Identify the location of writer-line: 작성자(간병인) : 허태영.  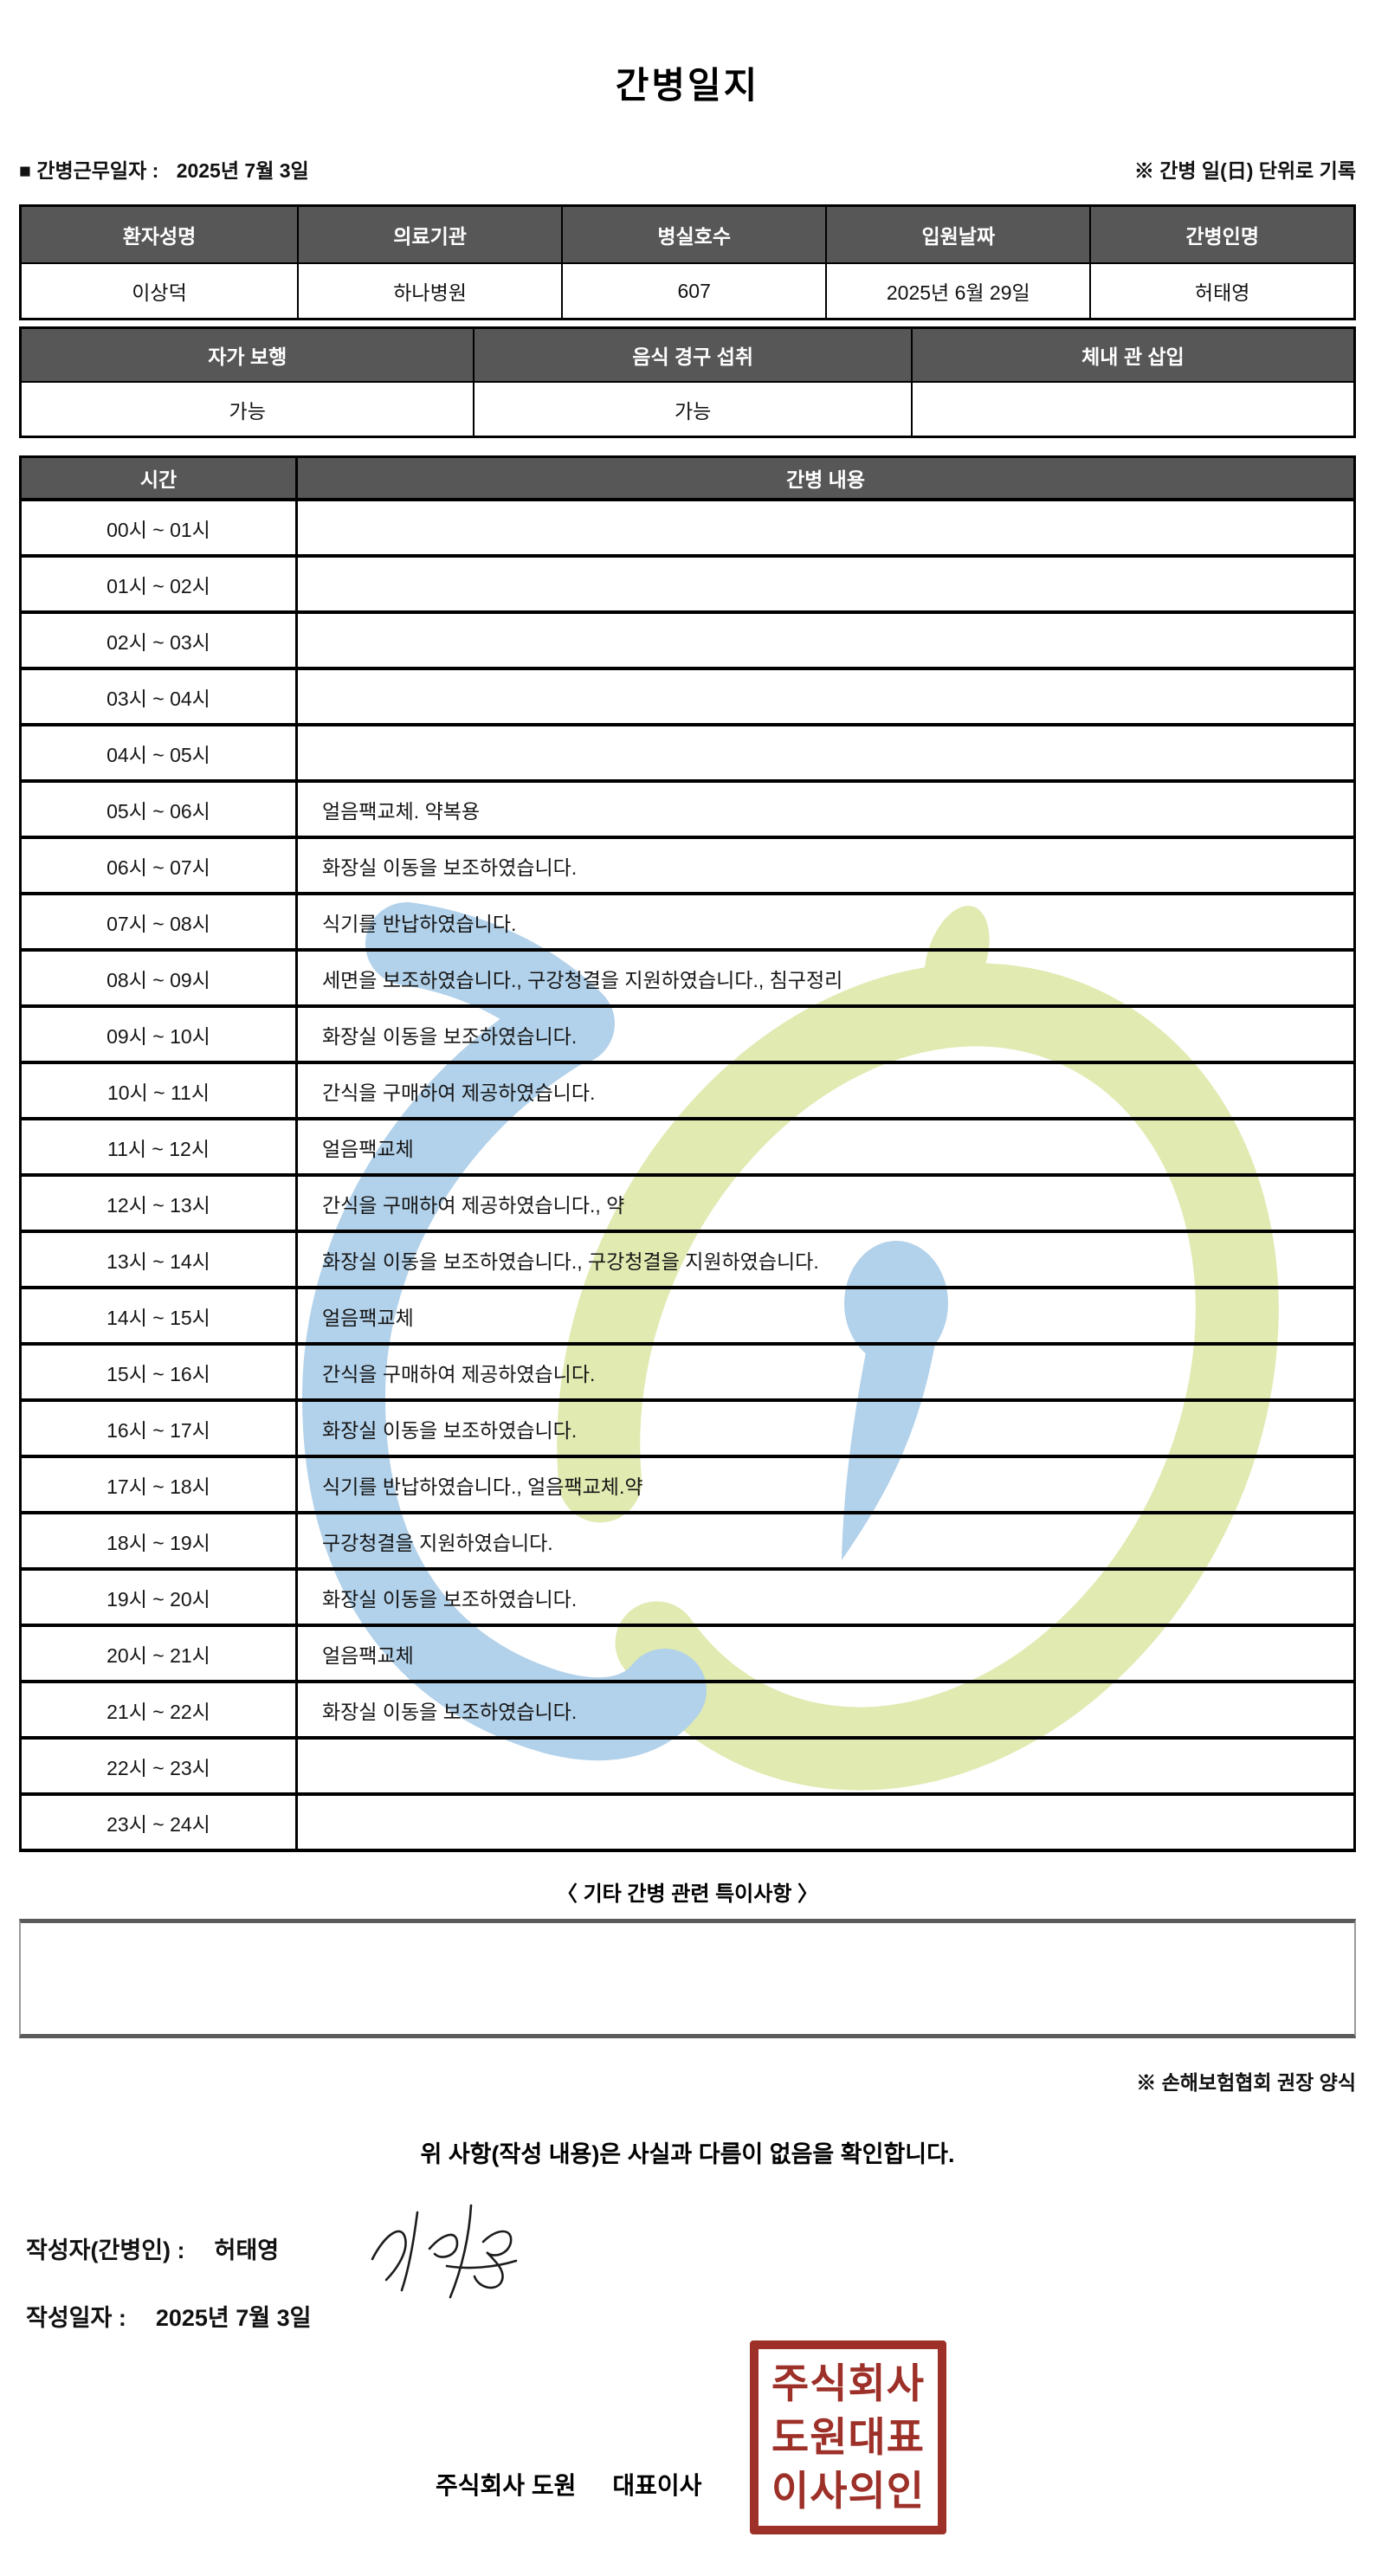
(152, 2248).